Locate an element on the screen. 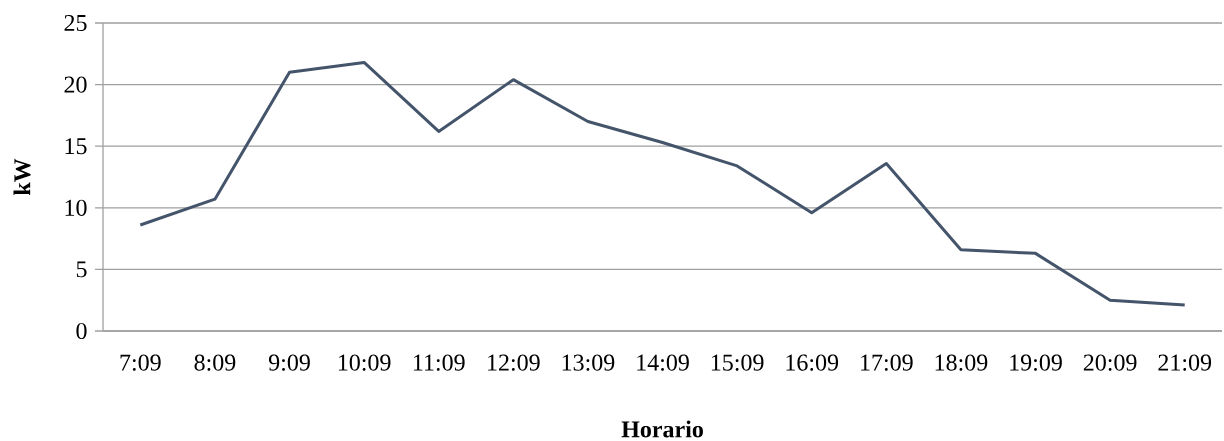 The image size is (1224, 441). x-tick-label: 11:09 is located at coordinates (439, 362).